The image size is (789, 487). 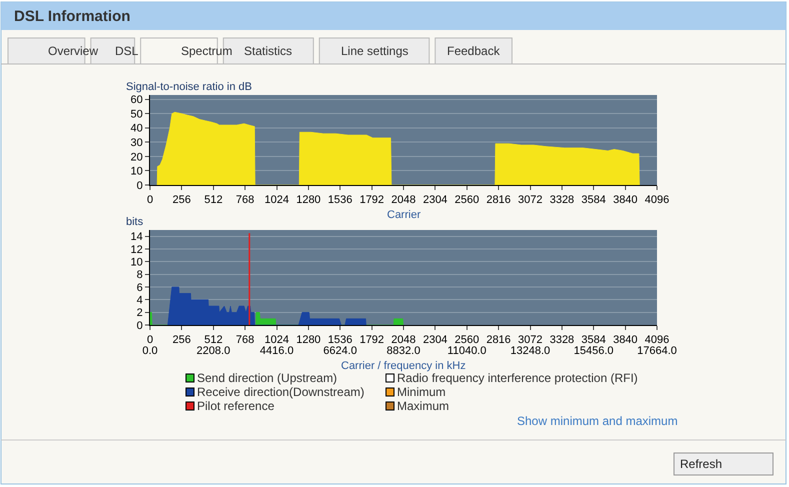 I want to click on text: Line settings, so click(x=374, y=51).